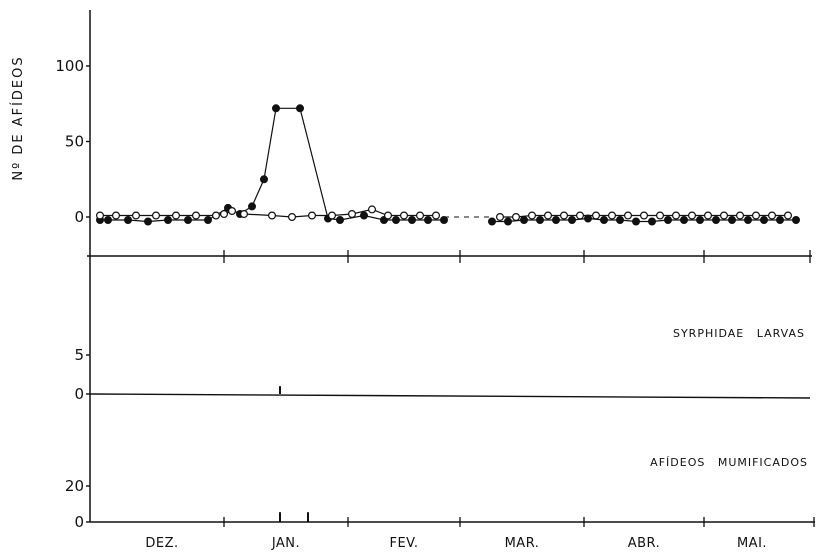 The image size is (821, 555). What do you see at coordinates (74, 142) in the screenshot?
I see `panel1-y-tick-label: 50` at bounding box center [74, 142].